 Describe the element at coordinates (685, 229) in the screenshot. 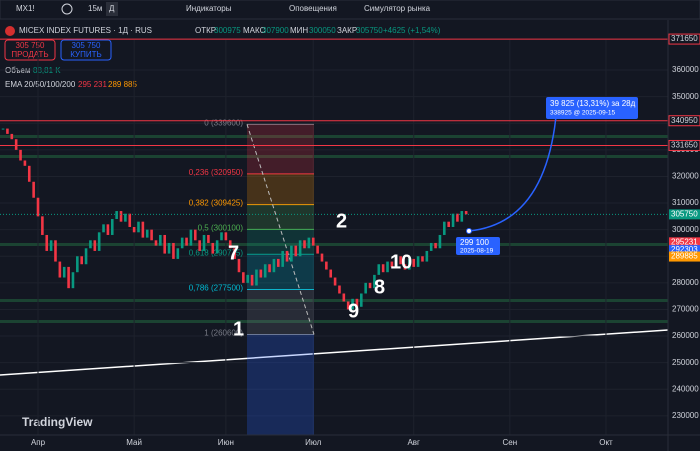

I see `y-tick-label: 300000` at that location.